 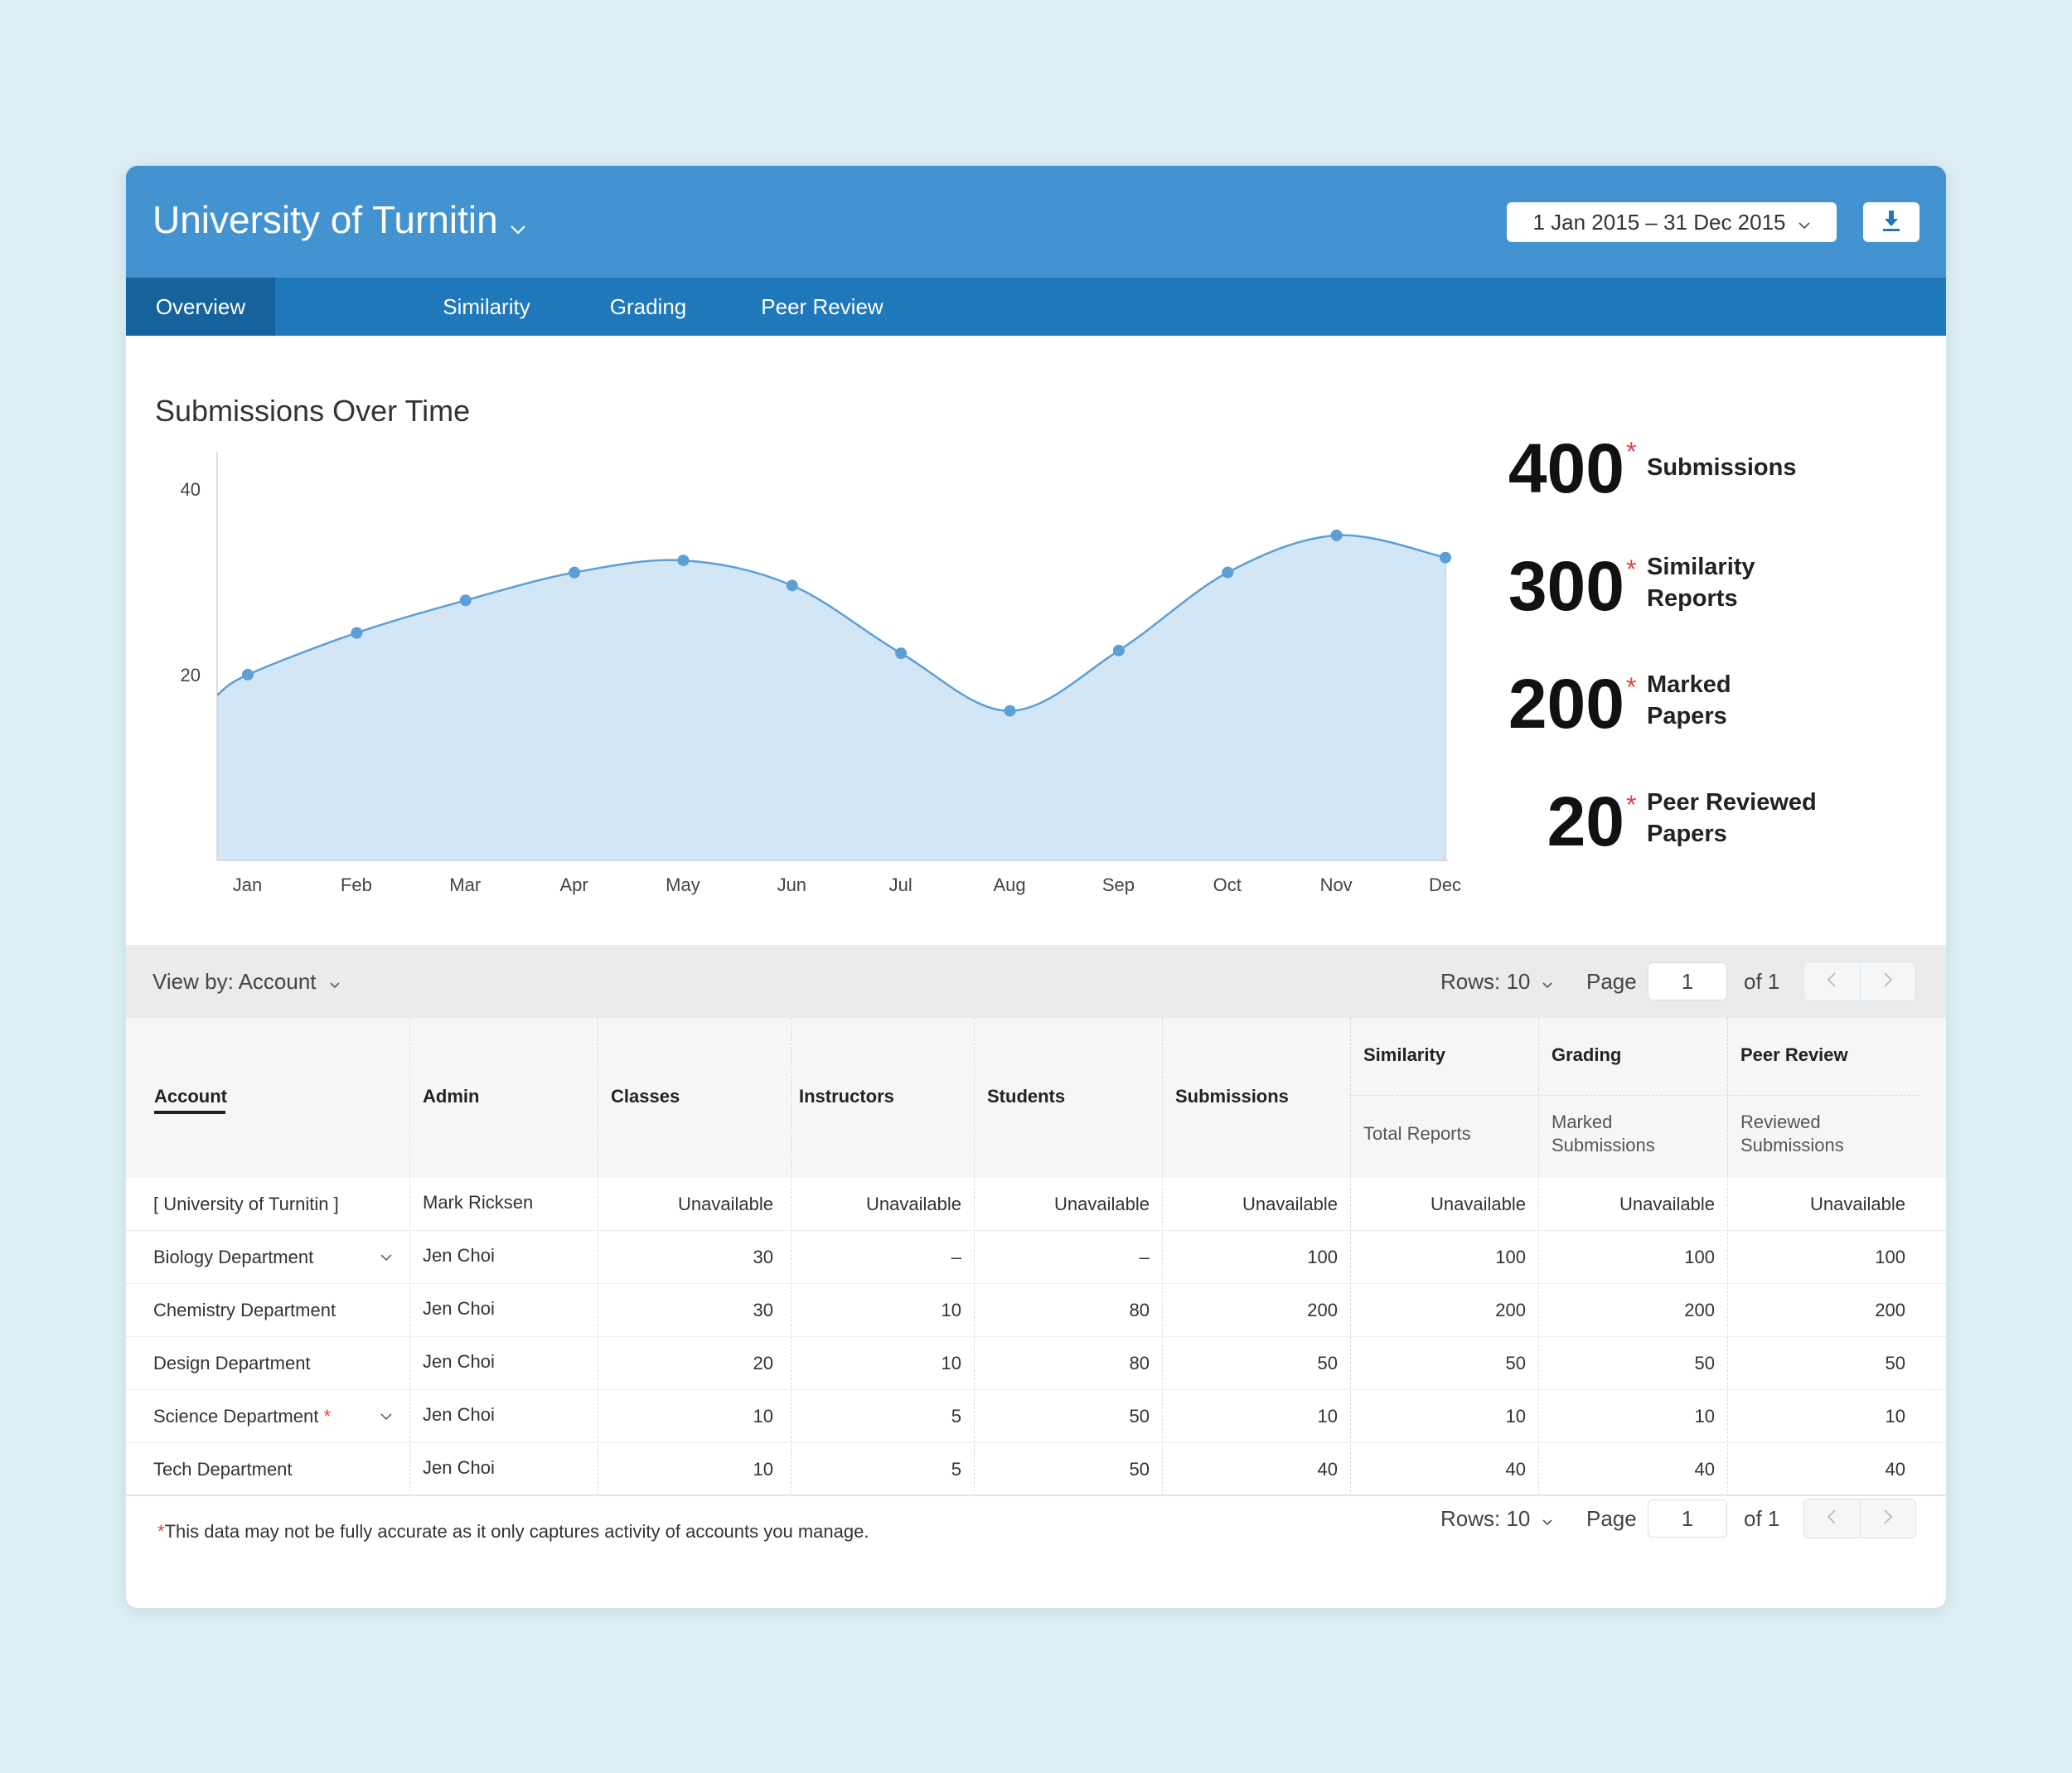 I want to click on stat-value: 400, so click(x=1566, y=468).